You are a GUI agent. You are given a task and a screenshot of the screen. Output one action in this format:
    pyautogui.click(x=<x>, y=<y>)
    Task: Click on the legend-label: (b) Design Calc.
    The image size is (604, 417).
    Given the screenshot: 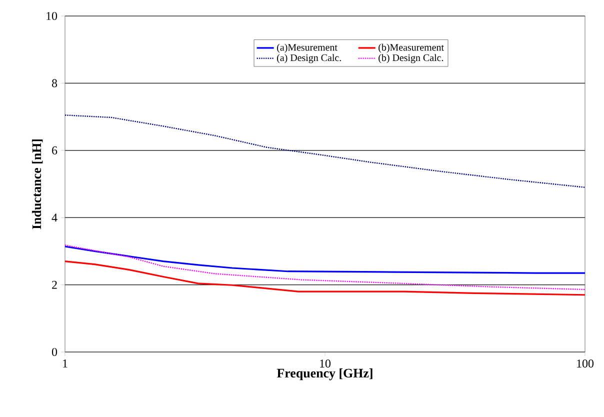 What is the action you would take?
    pyautogui.click(x=411, y=59)
    